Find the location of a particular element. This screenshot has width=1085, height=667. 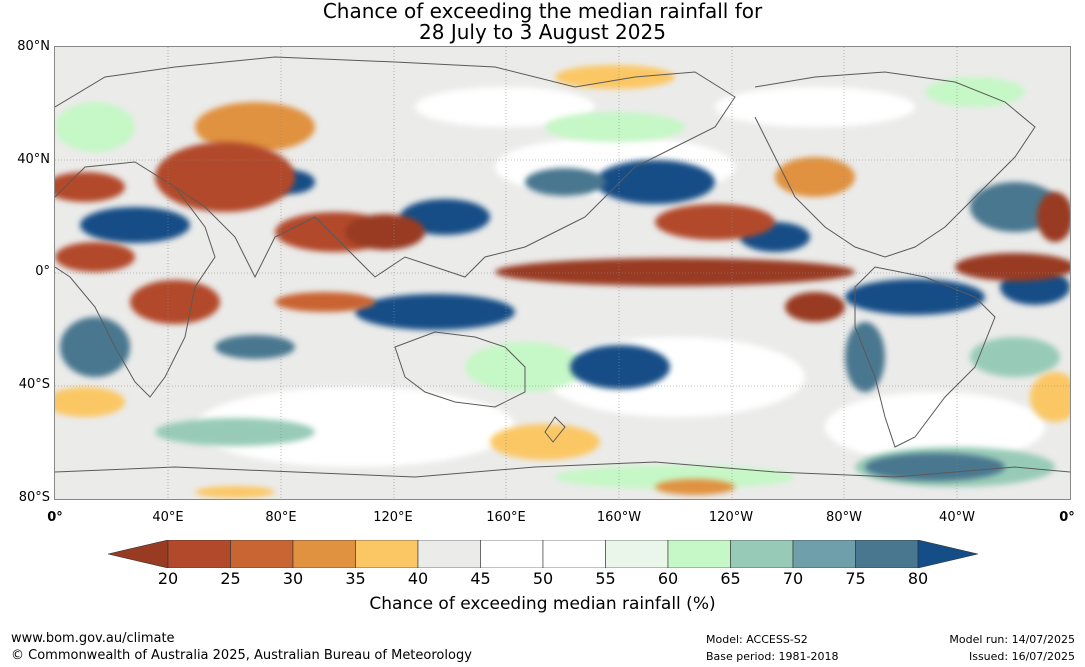

lat-label-40n: 40°N is located at coordinates (33, 159).